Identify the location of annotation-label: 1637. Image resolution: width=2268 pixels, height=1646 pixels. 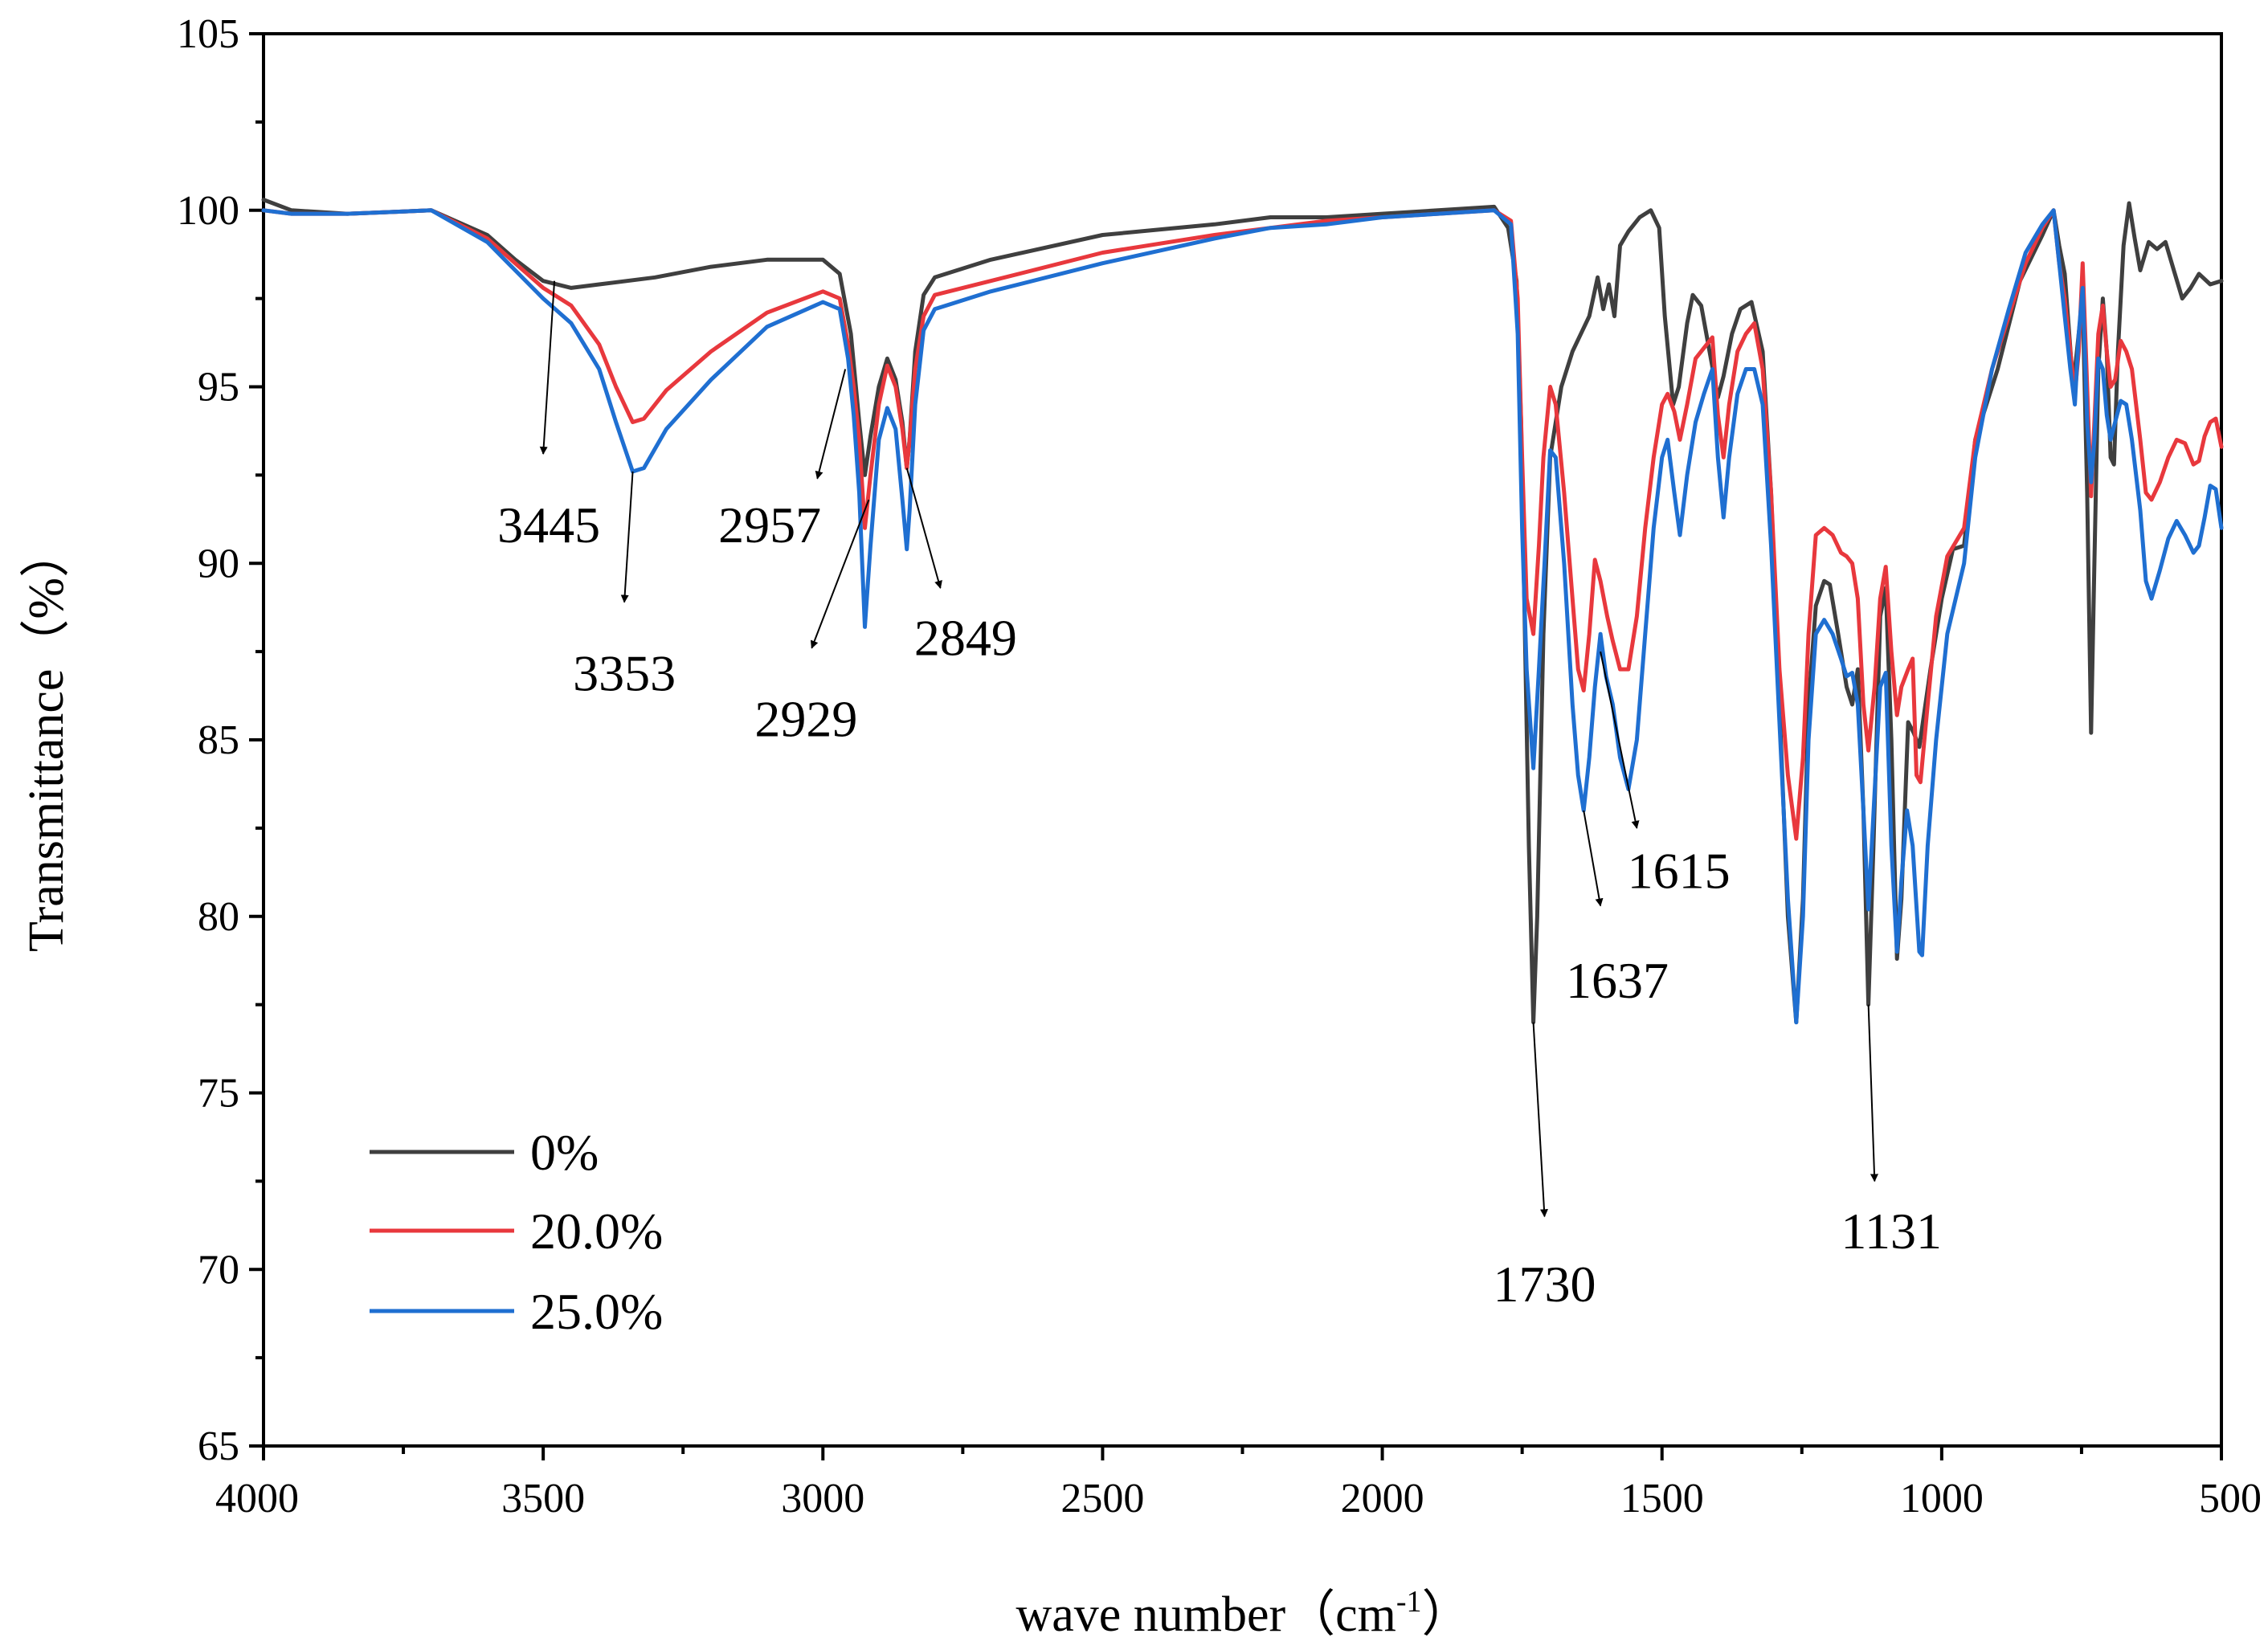
(1617, 980).